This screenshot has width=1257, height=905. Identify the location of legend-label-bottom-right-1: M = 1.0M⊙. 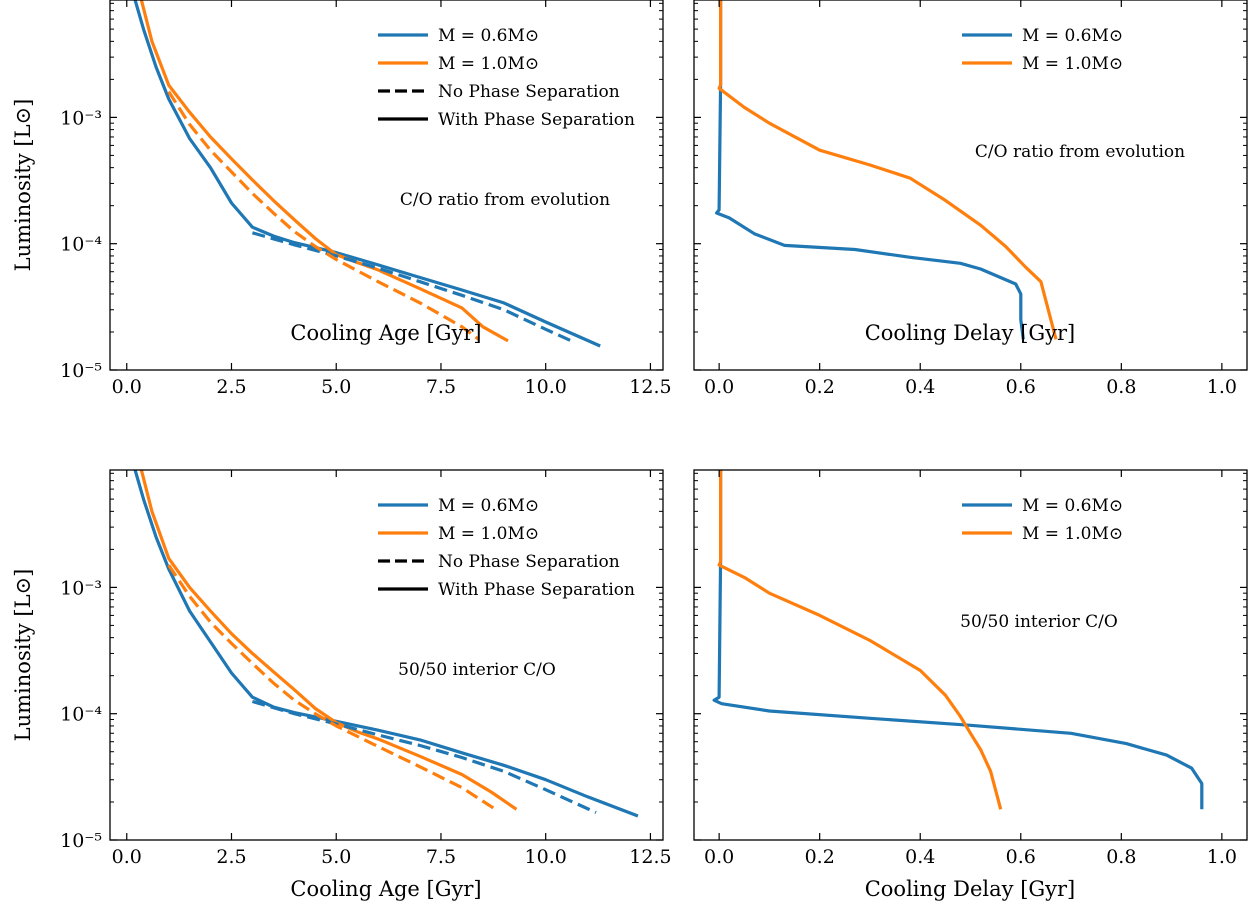
(1072, 534).